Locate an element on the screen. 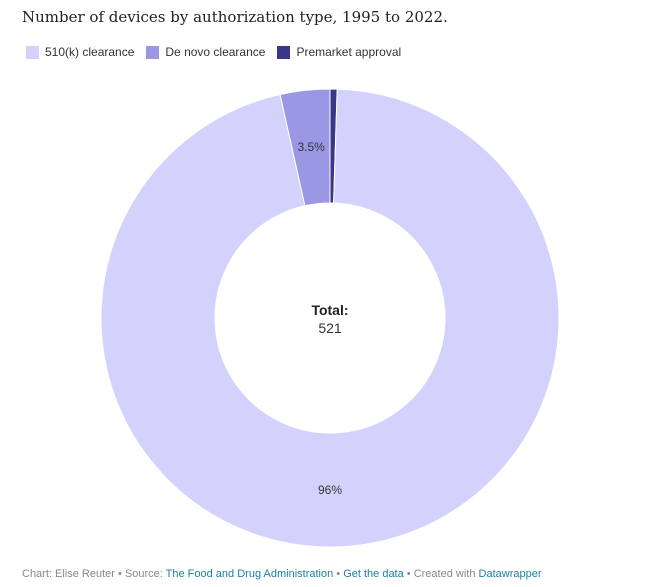 This screenshot has width=645, height=587. legend-item-510k: 510(k) clearance is located at coordinates (80, 52).